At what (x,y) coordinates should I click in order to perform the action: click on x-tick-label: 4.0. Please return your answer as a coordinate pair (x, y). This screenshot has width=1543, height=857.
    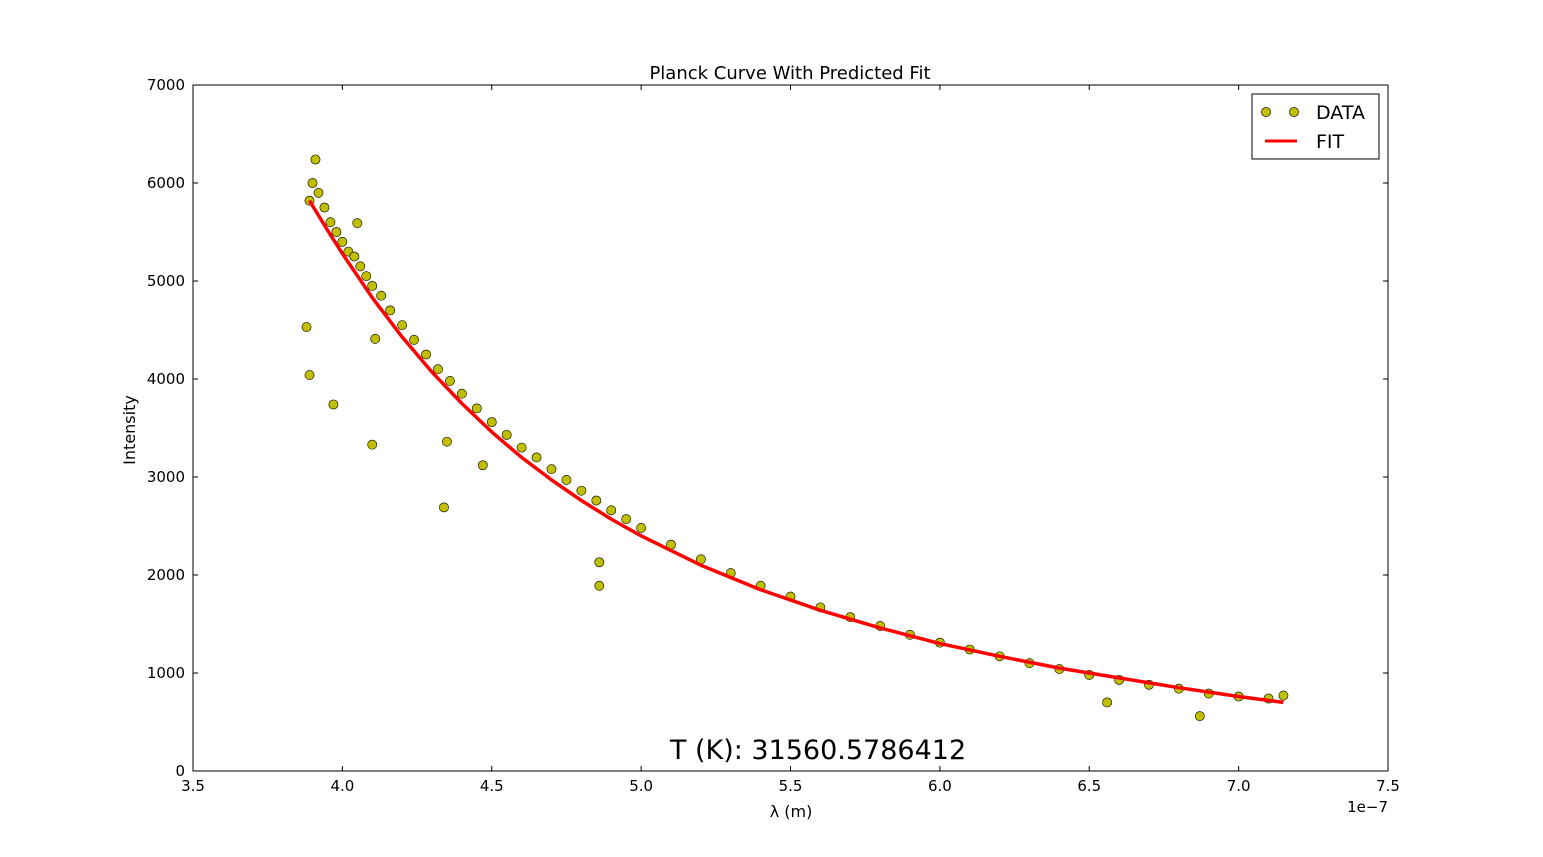
    Looking at the image, I should click on (342, 786).